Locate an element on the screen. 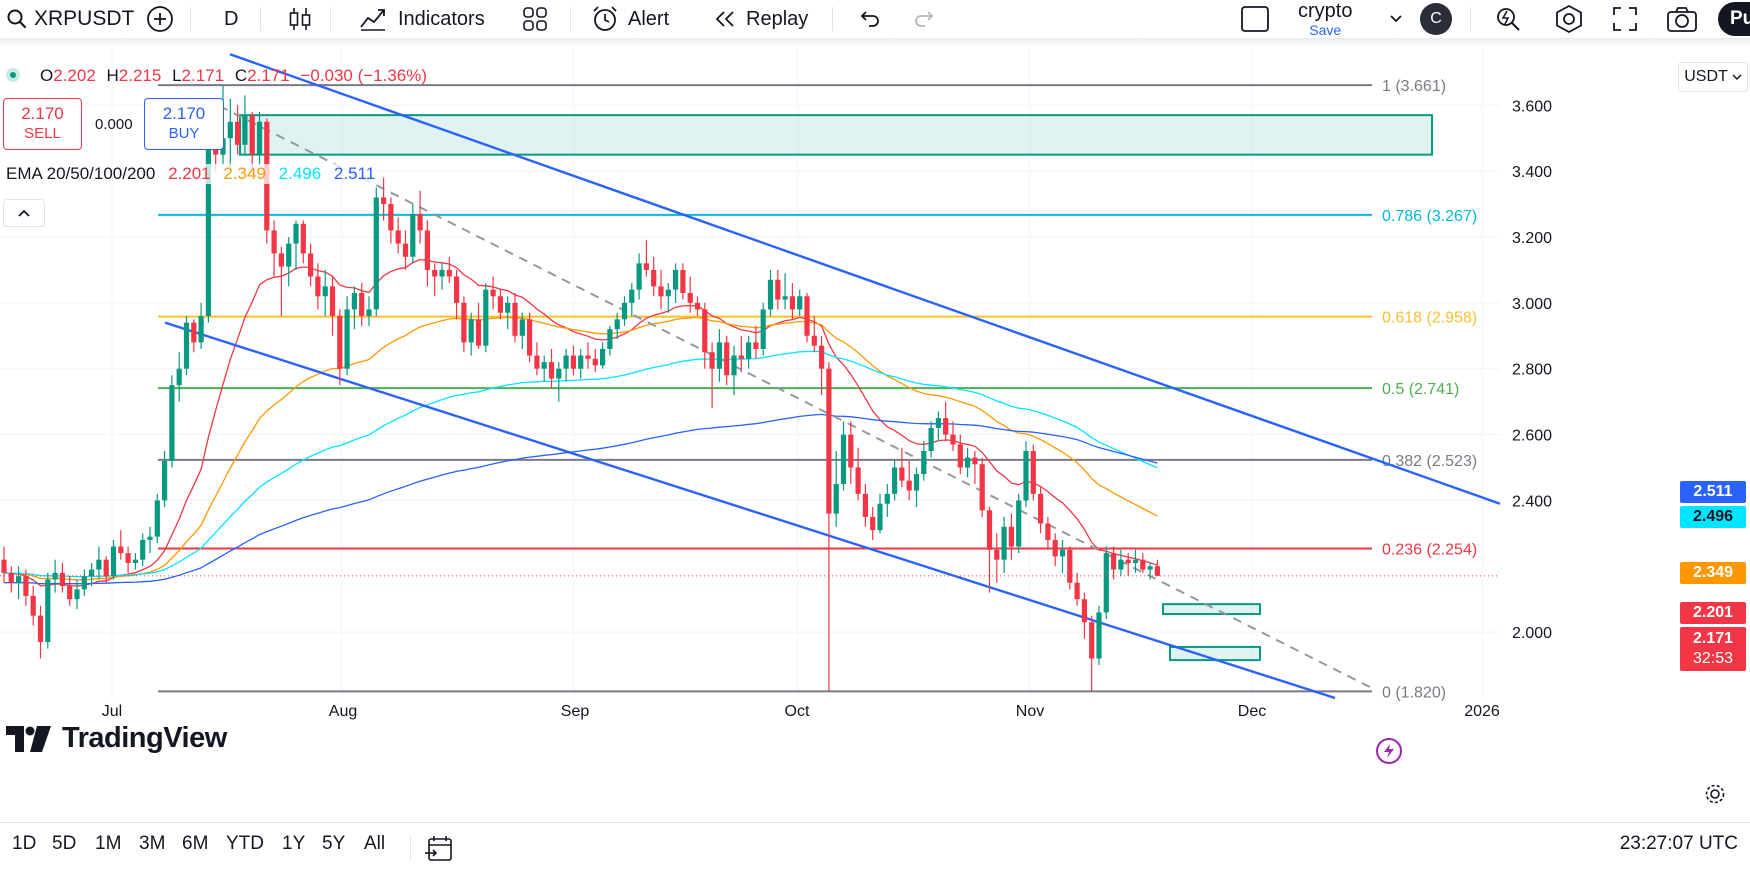 The width and height of the screenshot is (1750, 874). quick-search-button is located at coordinates (1508, 19).